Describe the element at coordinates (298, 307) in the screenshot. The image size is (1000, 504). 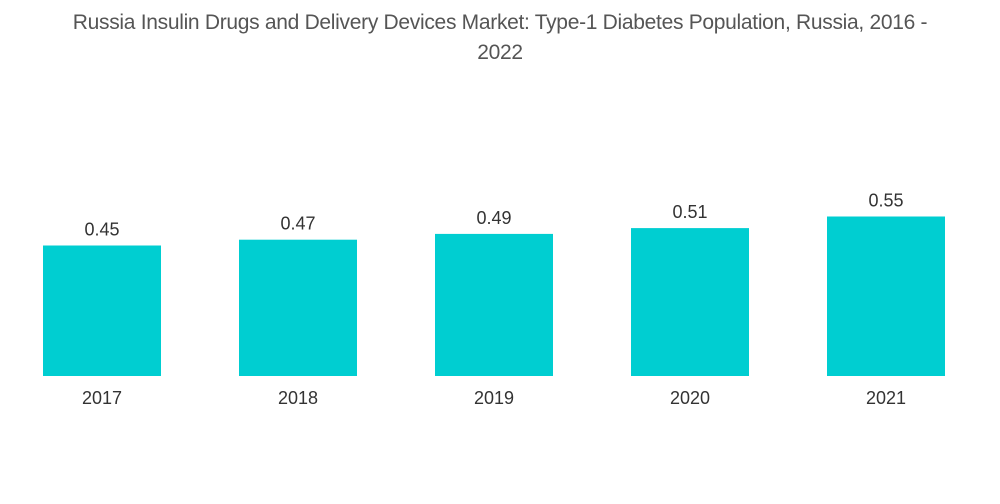
I see `bar-2018` at that location.